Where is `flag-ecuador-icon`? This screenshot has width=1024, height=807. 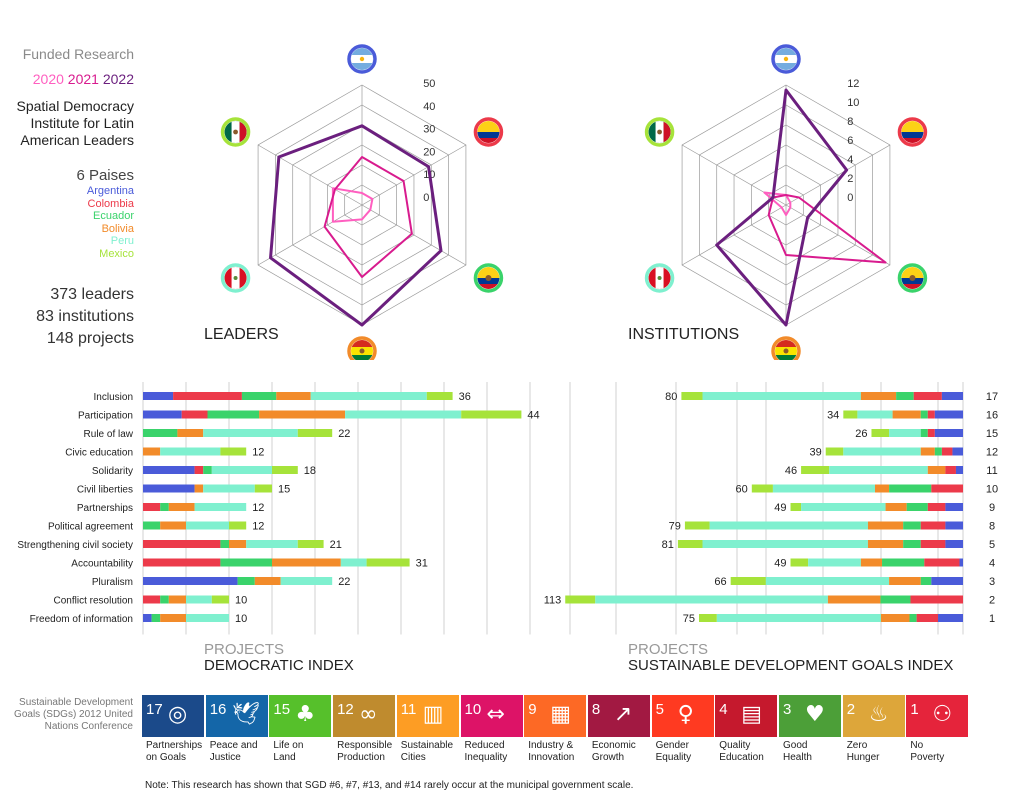
flag-ecuador-icon is located at coordinates (488, 278).